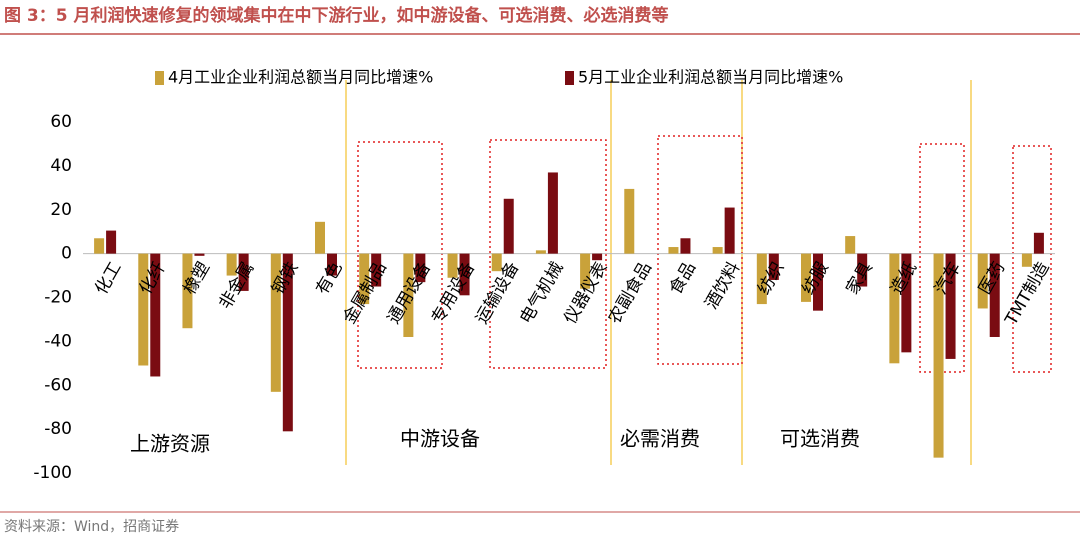 Image resolution: width=1080 pixels, height=544 pixels. What do you see at coordinates (300, 77) in the screenshot?
I see `legend-label: 4月工业企业利润总额当月同比增速%` at bounding box center [300, 77].